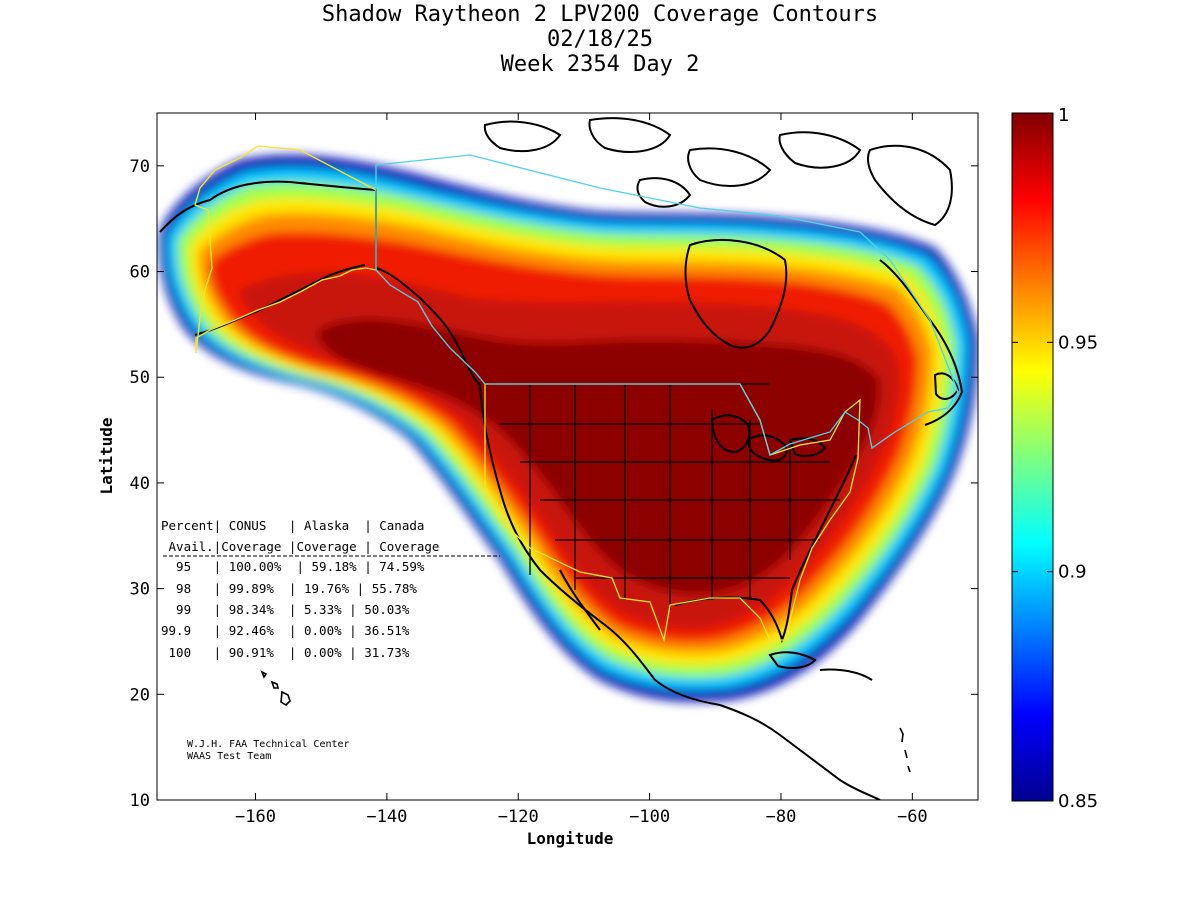  What do you see at coordinates (285, 652) in the screenshot?
I see `table-row: 100 | 90.91% | 0.00% | 31.73%` at bounding box center [285, 652].